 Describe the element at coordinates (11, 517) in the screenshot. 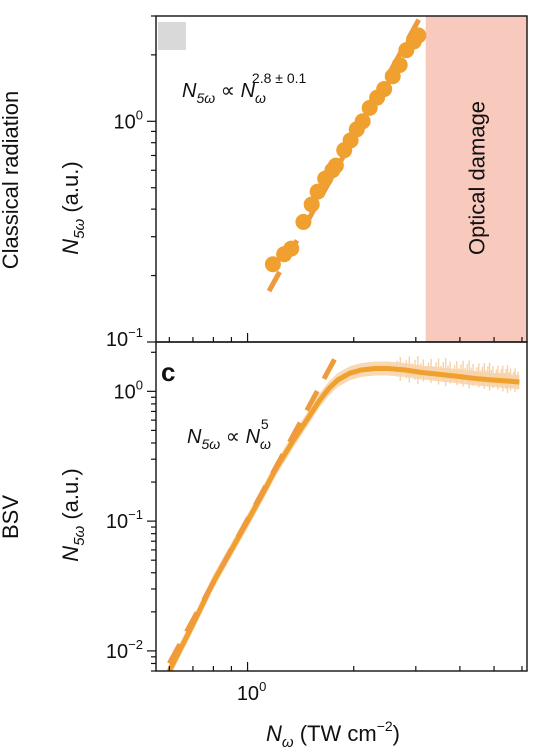

I see `row-label-bsv: BSV` at that location.